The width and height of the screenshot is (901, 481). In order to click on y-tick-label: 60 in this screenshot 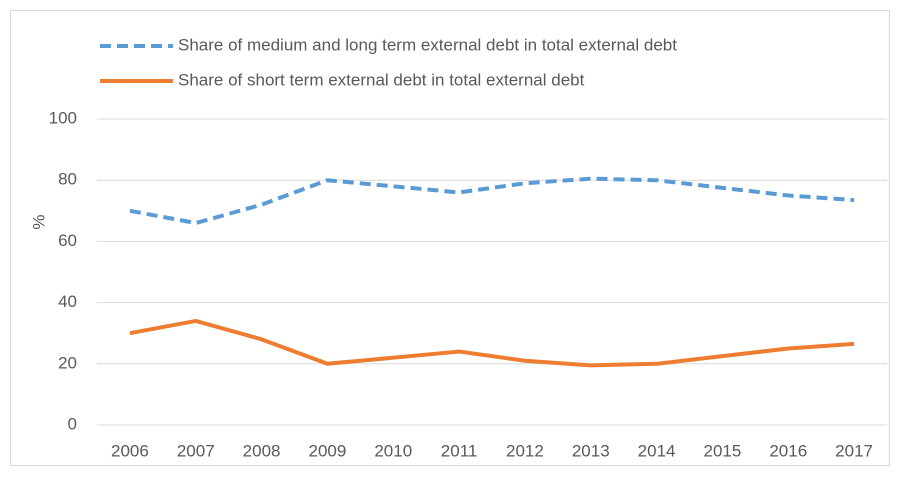, I will do `click(67, 240)`.